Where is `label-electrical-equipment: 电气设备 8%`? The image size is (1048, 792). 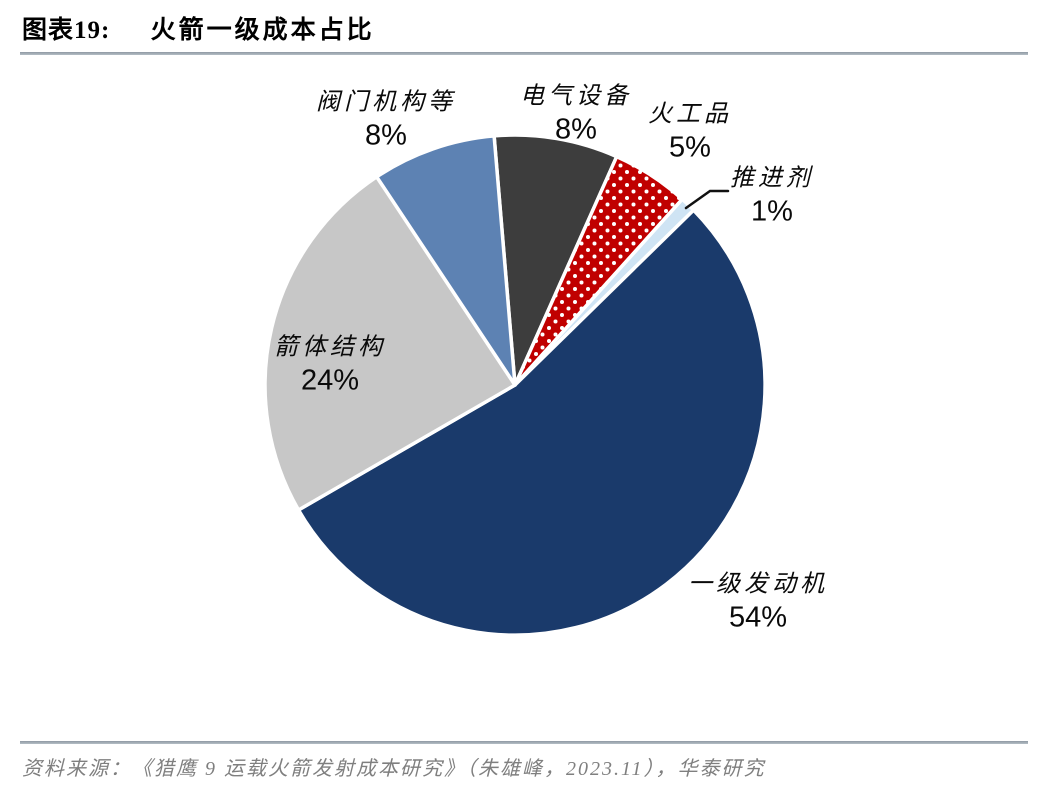
label-electrical-equipment: 电气设备 8% is located at coordinates (576, 113).